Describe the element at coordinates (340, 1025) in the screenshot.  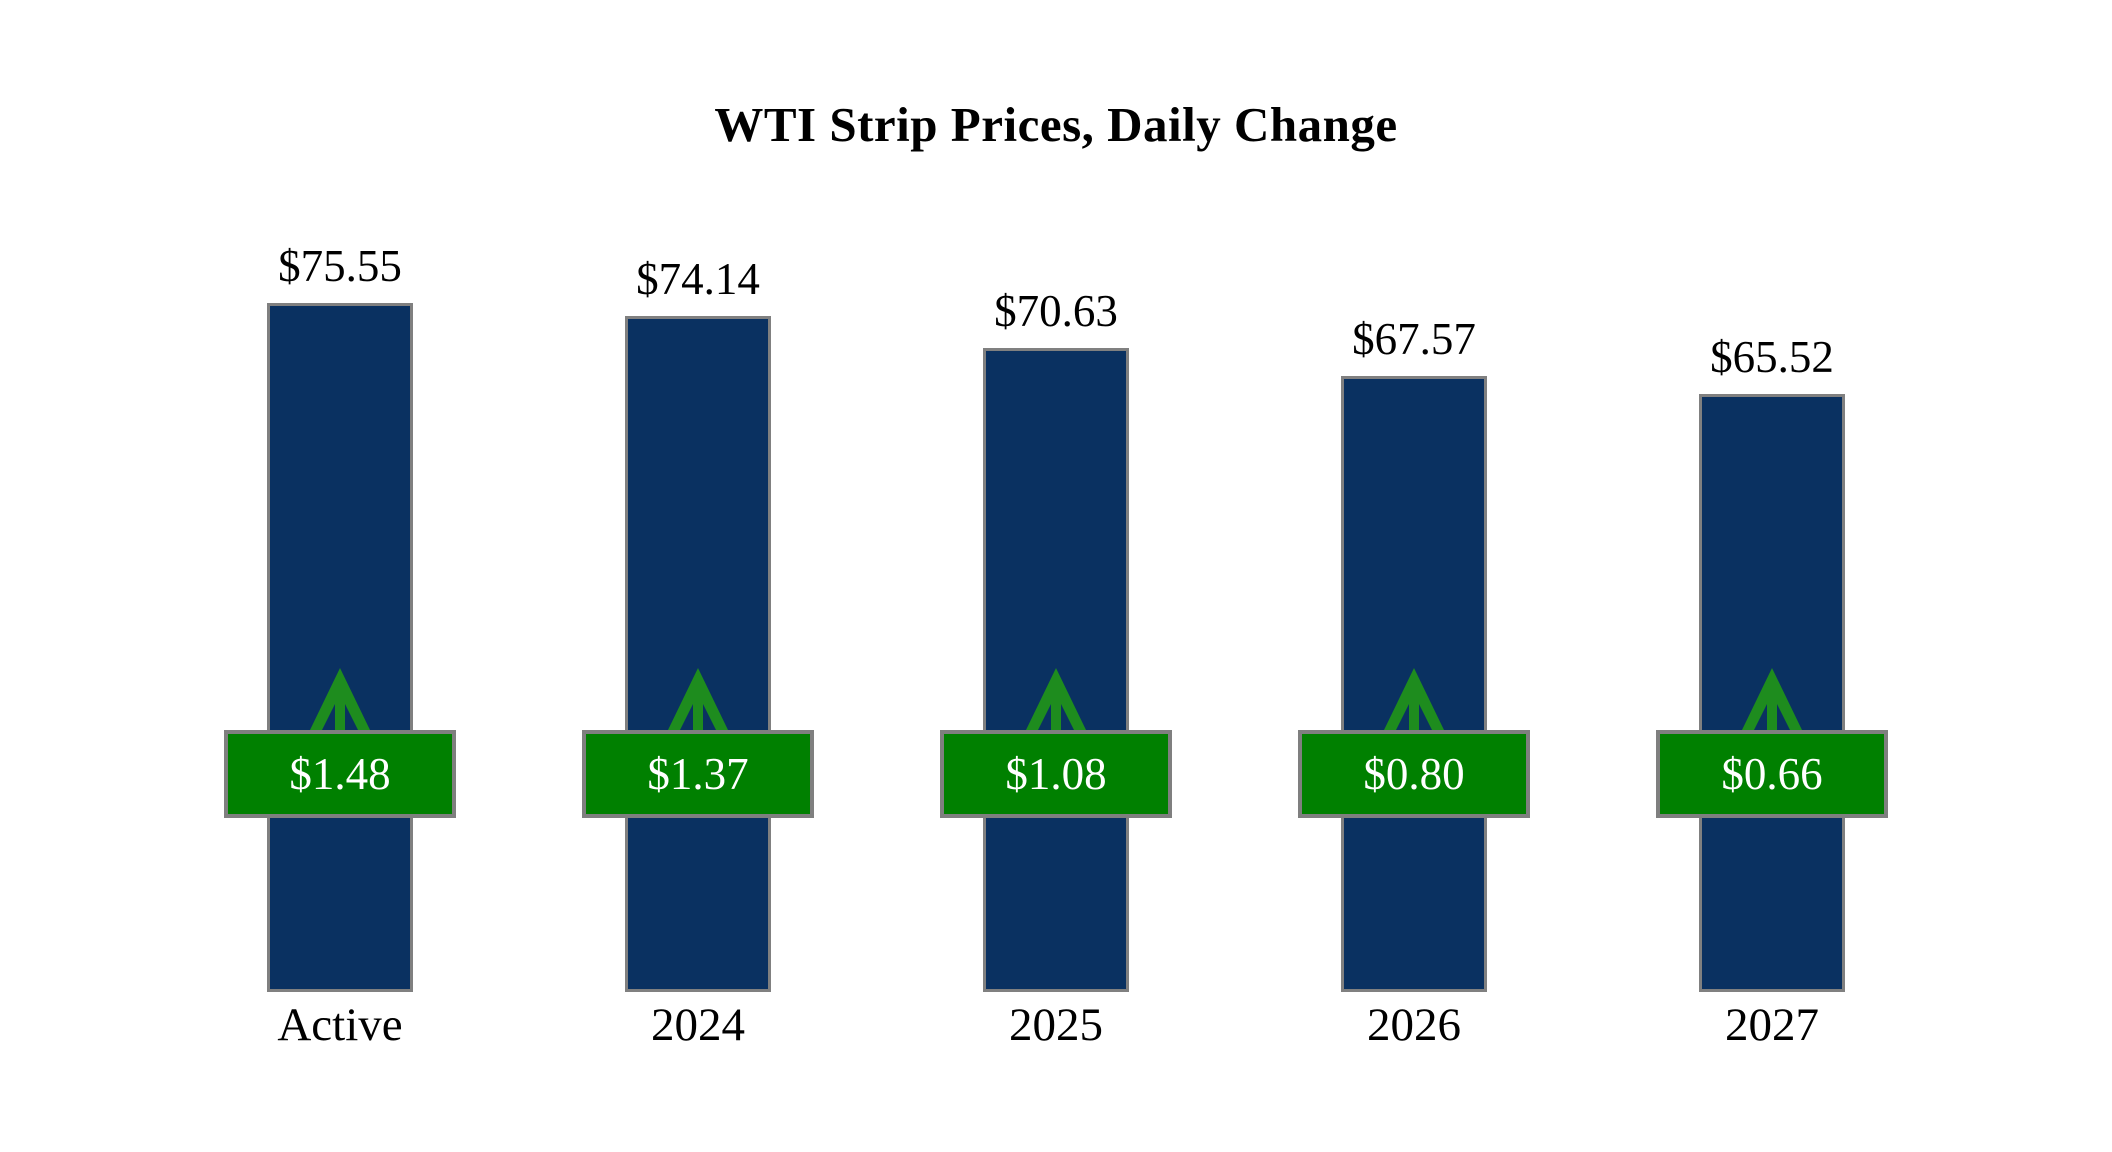
I see `category-label: Active` at that location.